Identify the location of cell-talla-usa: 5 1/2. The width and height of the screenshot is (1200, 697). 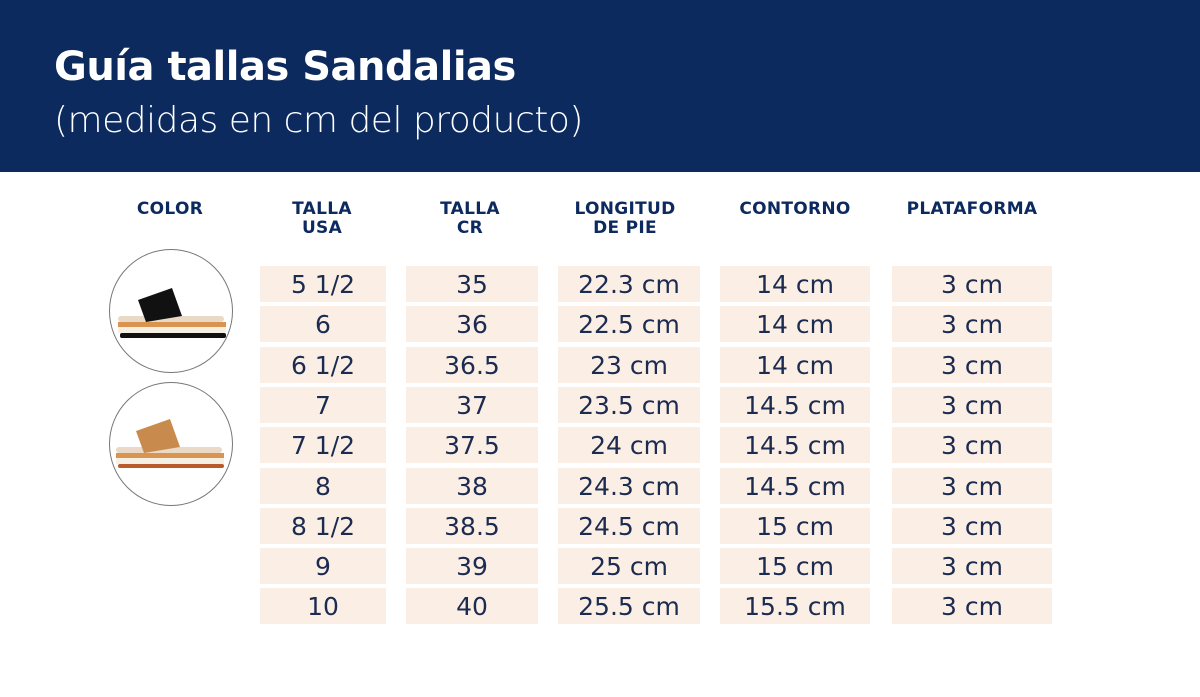
(323, 284).